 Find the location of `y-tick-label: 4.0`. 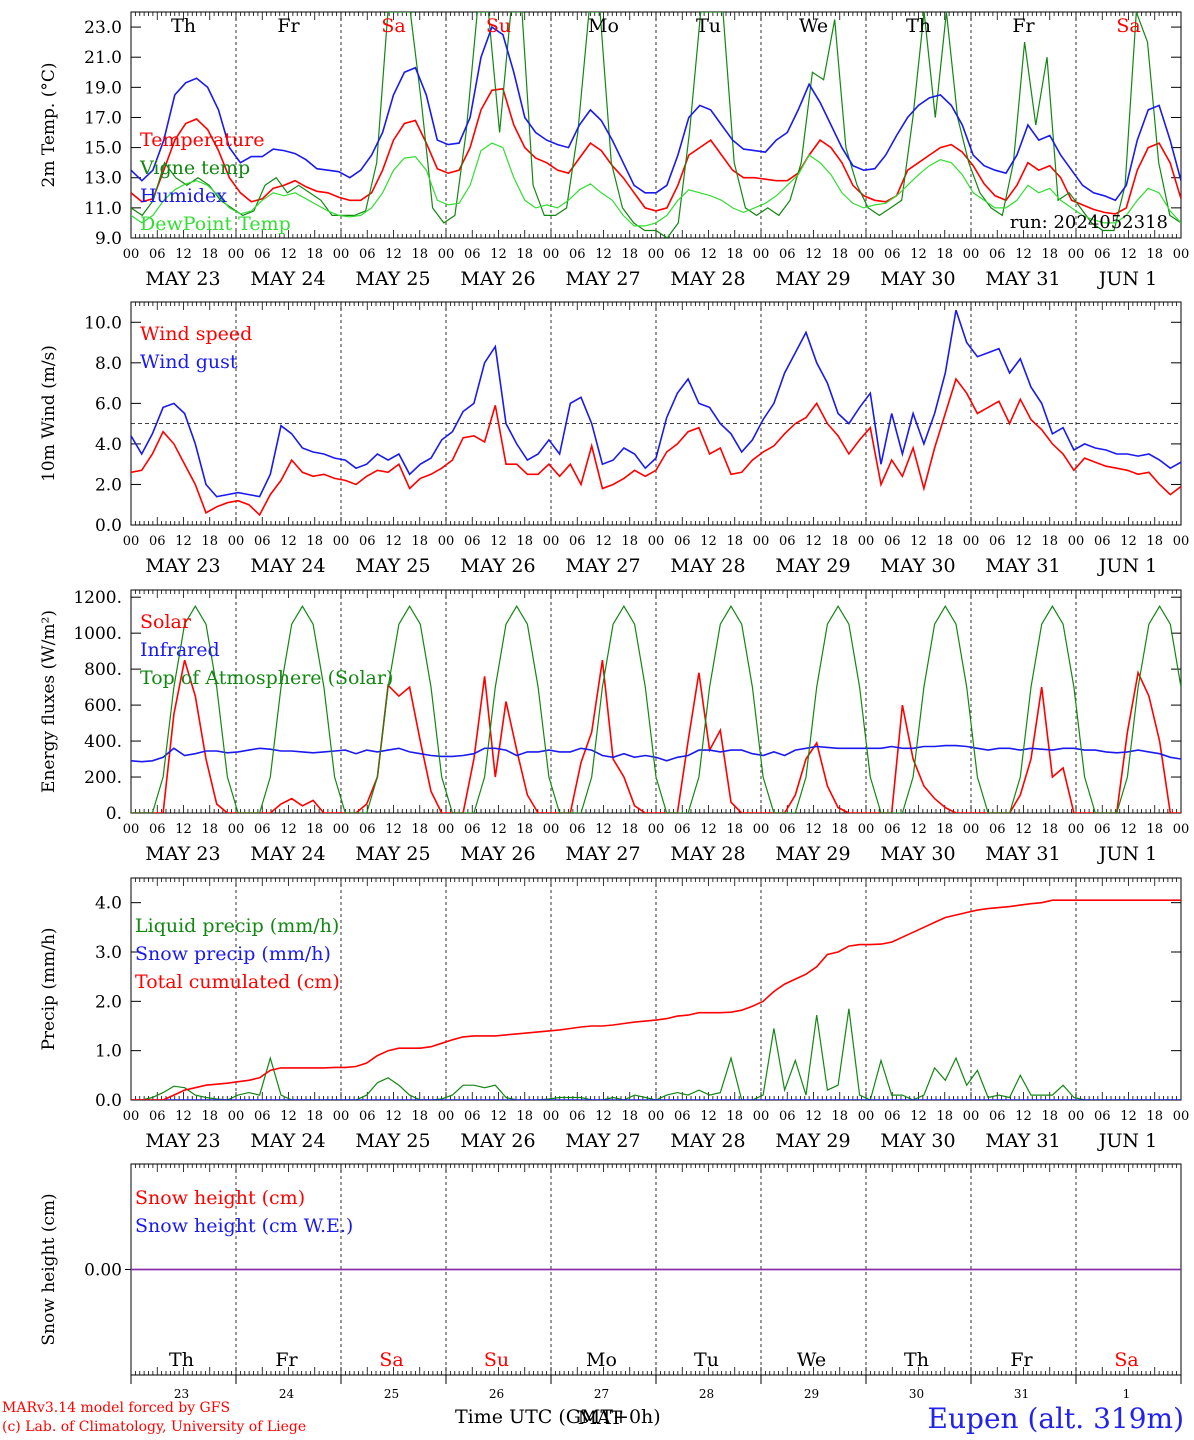

y-tick-label: 4.0 is located at coordinates (108, 904).